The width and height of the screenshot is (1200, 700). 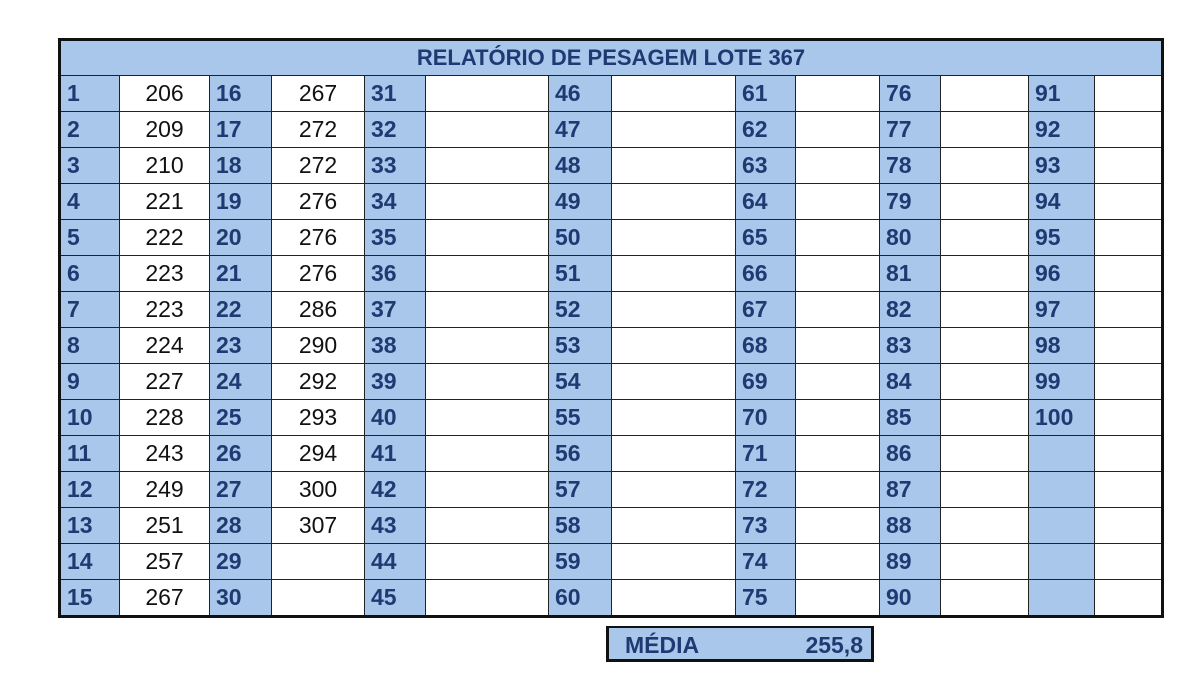 I want to click on weight-value: 307, so click(x=318, y=525).